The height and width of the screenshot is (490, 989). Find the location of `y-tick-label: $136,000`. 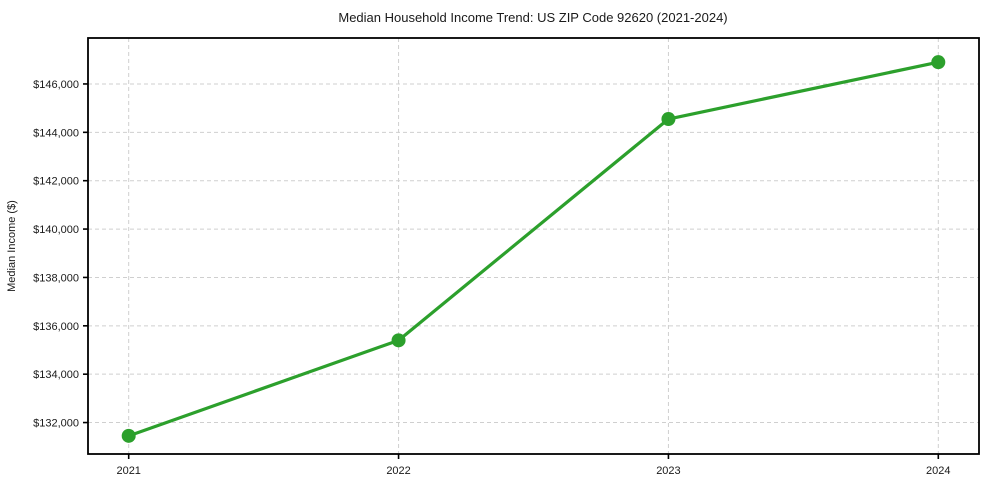

y-tick-label: $136,000 is located at coordinates (56, 327).